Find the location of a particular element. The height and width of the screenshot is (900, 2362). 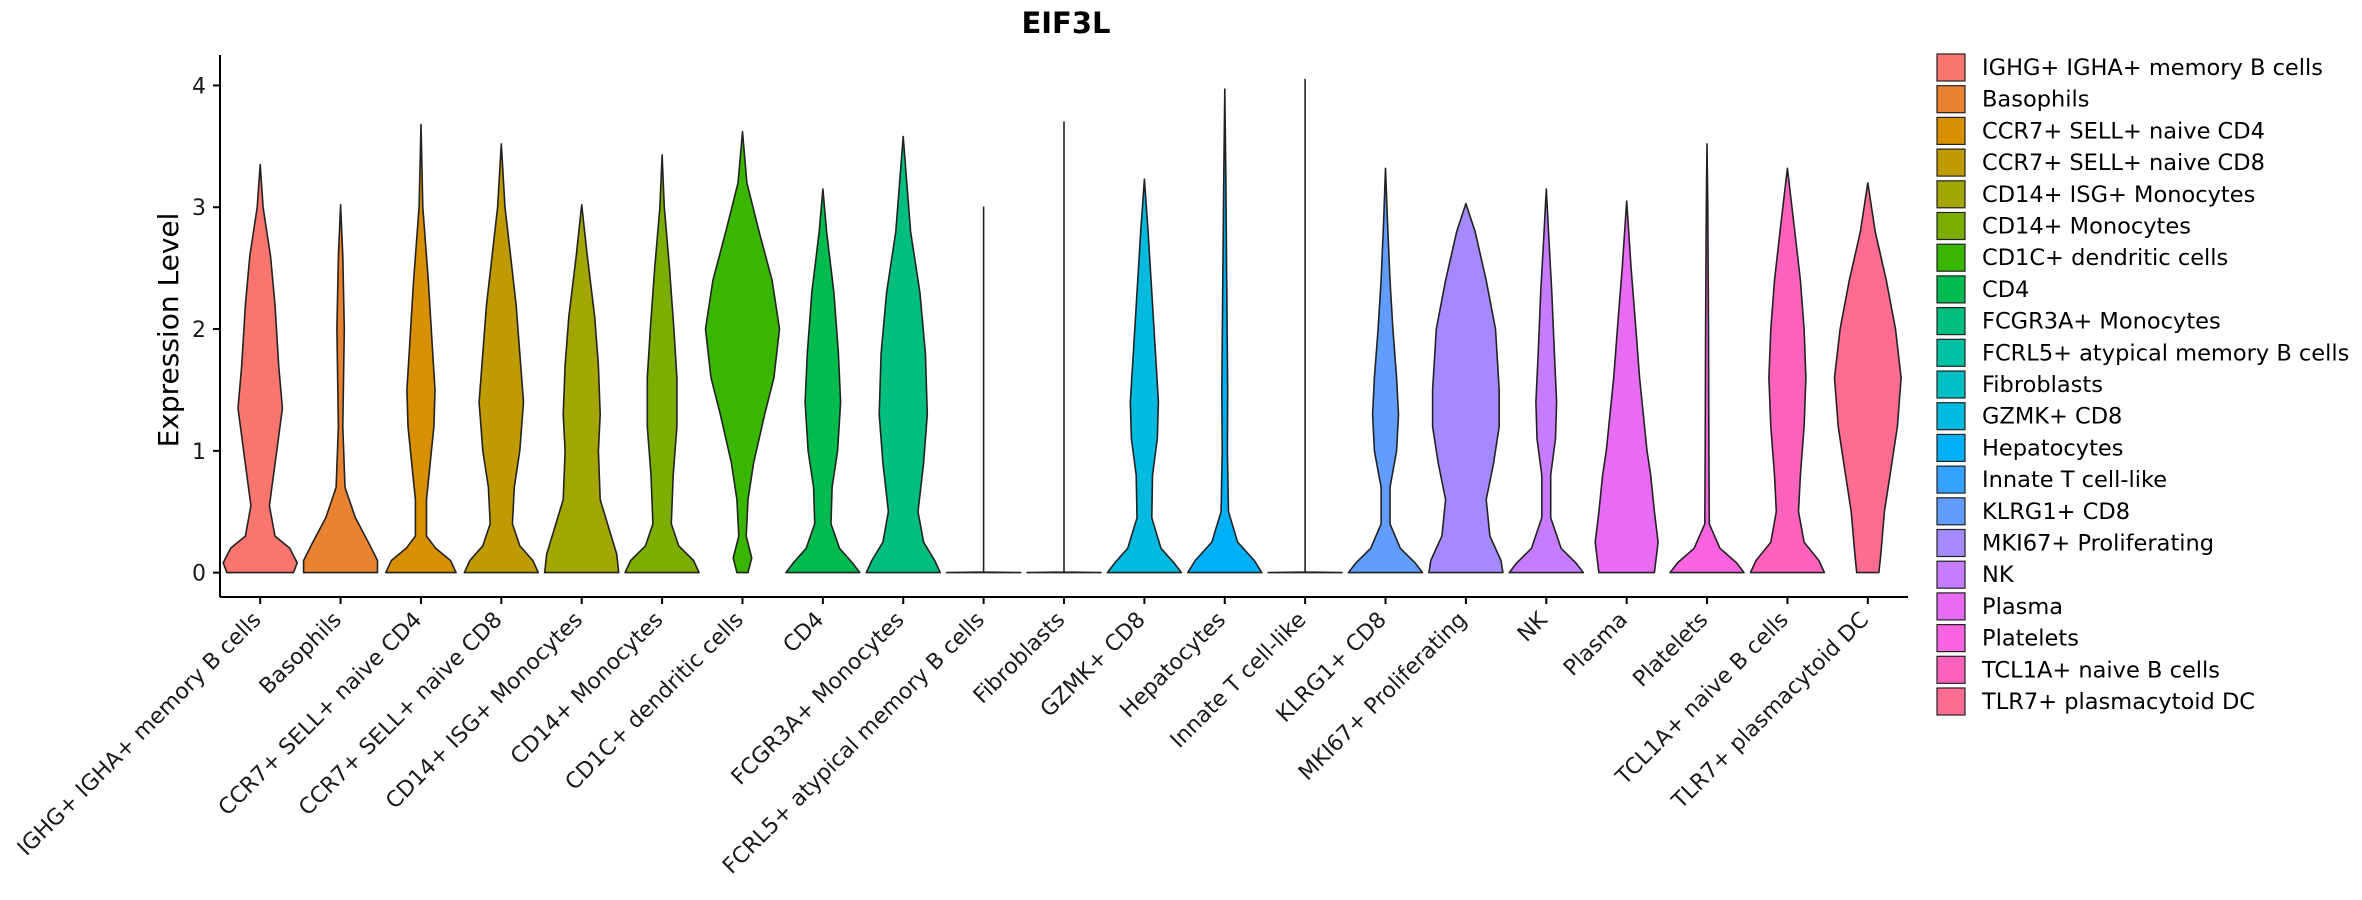

legend-label-ccr7-sell-naive-cd4: CCR7+ SELL+ naive CD4 is located at coordinates (2123, 131).